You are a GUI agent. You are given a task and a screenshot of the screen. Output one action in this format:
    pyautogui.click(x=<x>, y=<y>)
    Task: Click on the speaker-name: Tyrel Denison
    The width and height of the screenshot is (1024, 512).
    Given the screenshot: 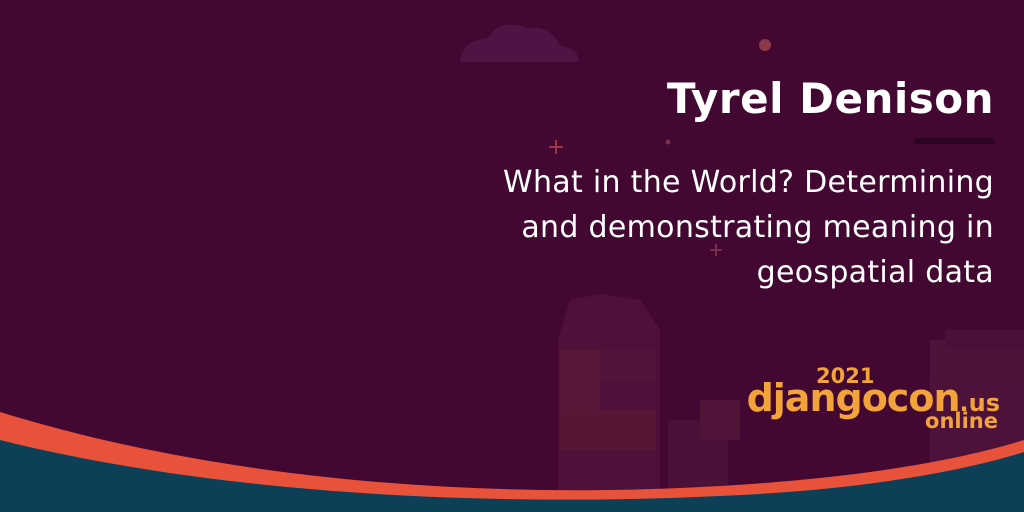 What is the action you would take?
    pyautogui.click(x=830, y=98)
    